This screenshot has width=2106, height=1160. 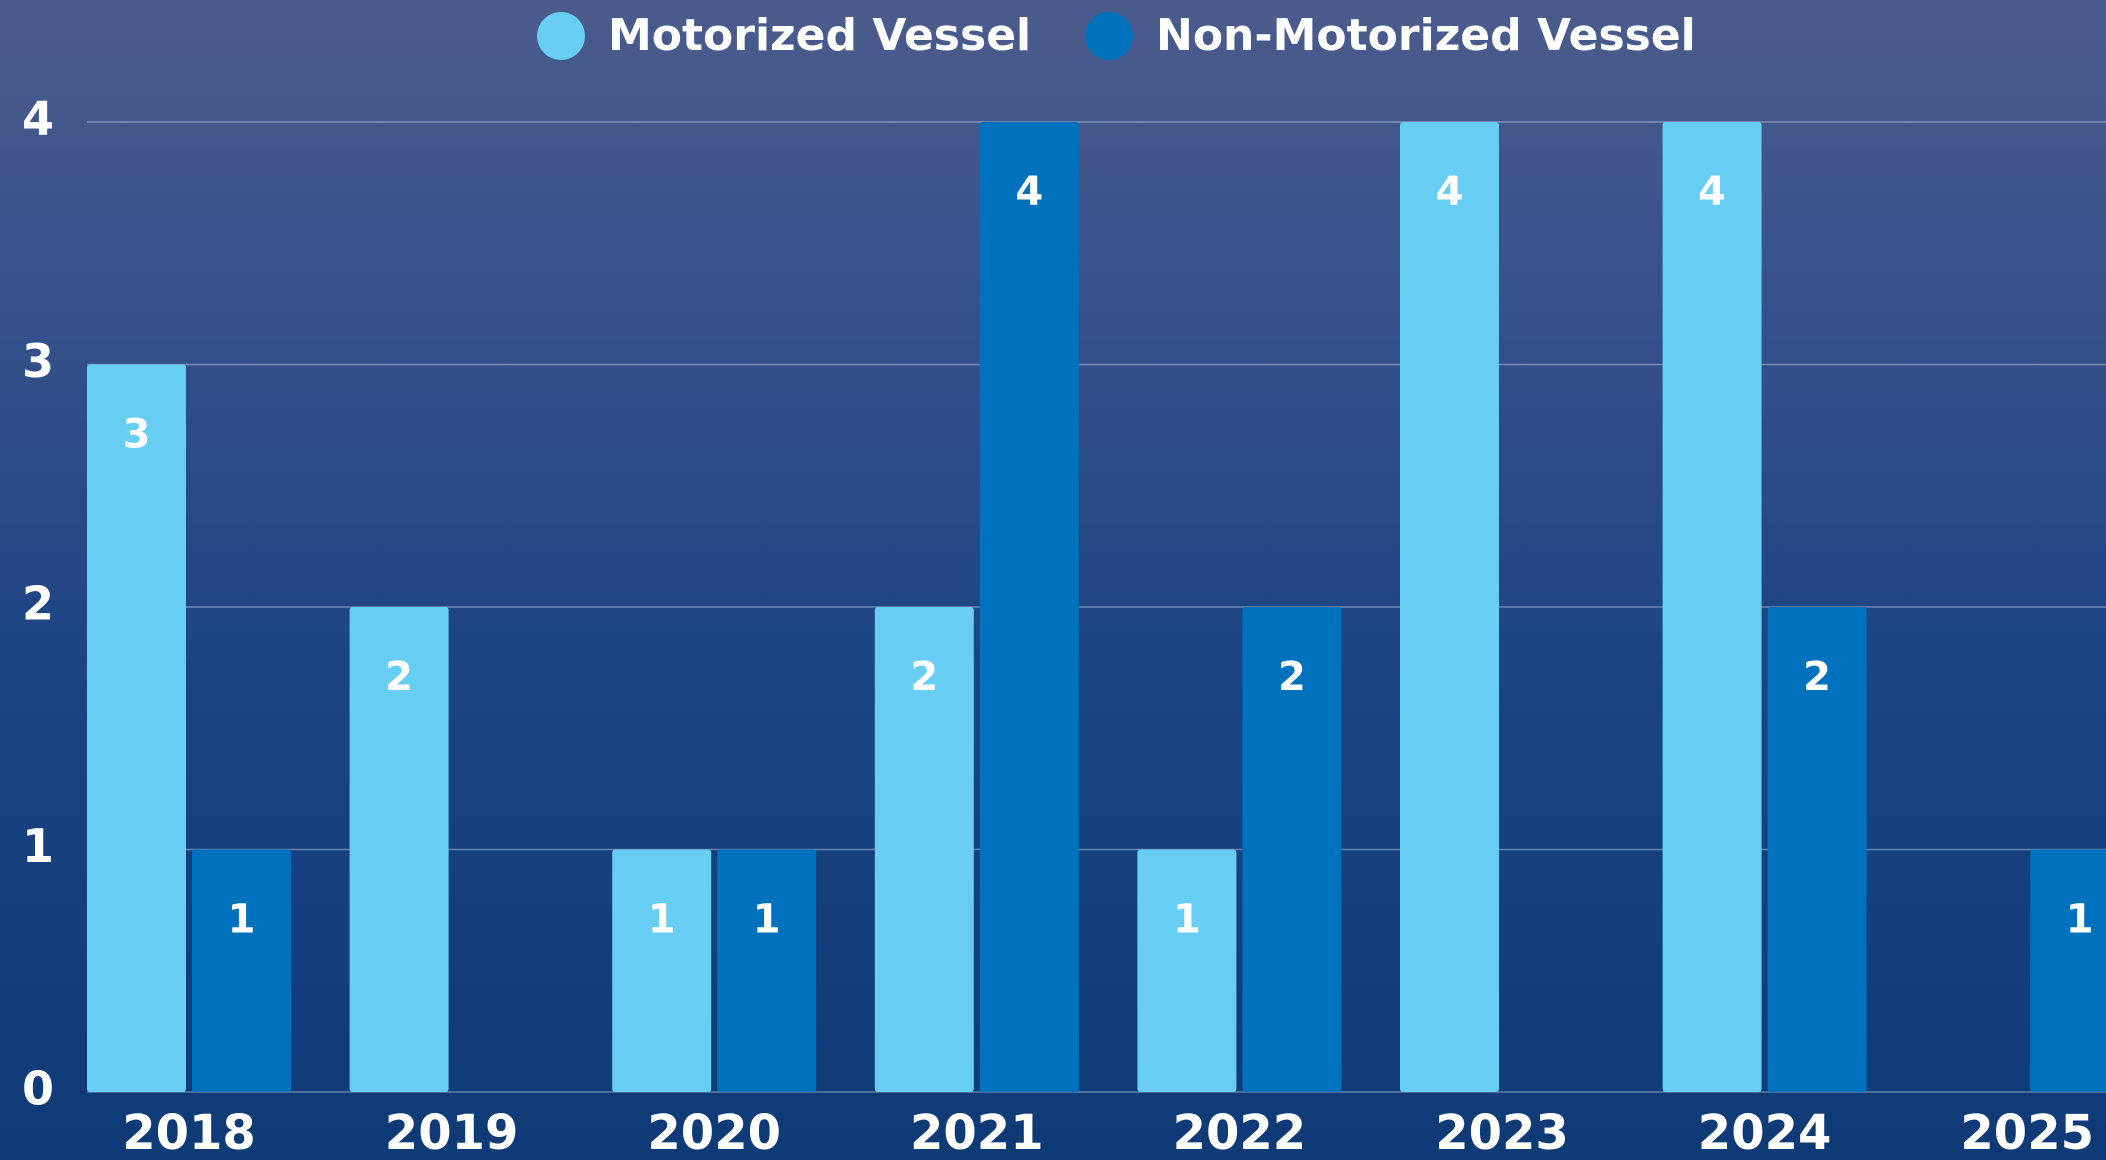 I want to click on y-tick-label: 0, so click(x=38, y=1089).